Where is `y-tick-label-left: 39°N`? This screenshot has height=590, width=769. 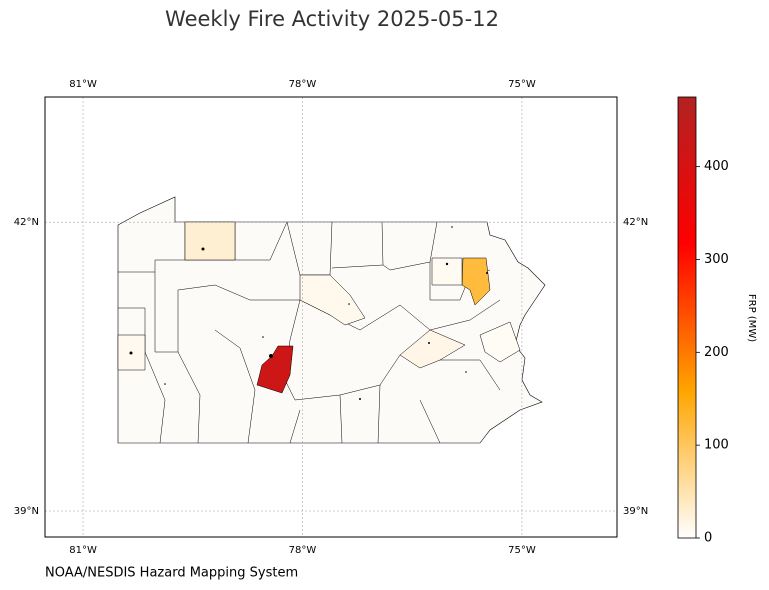 y-tick-label-left: 39°N is located at coordinates (26, 511).